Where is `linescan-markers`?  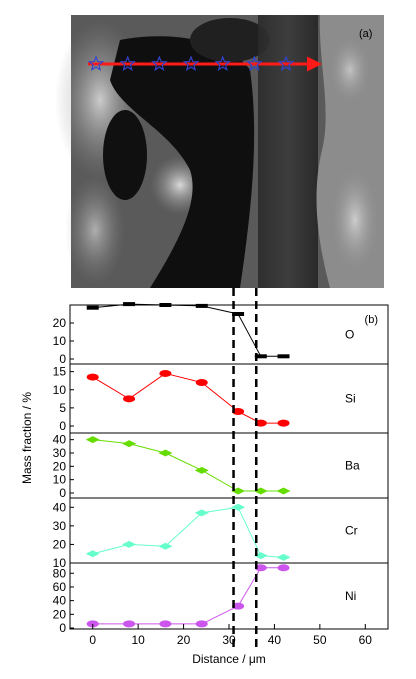 linescan-markers is located at coordinates (191, 63).